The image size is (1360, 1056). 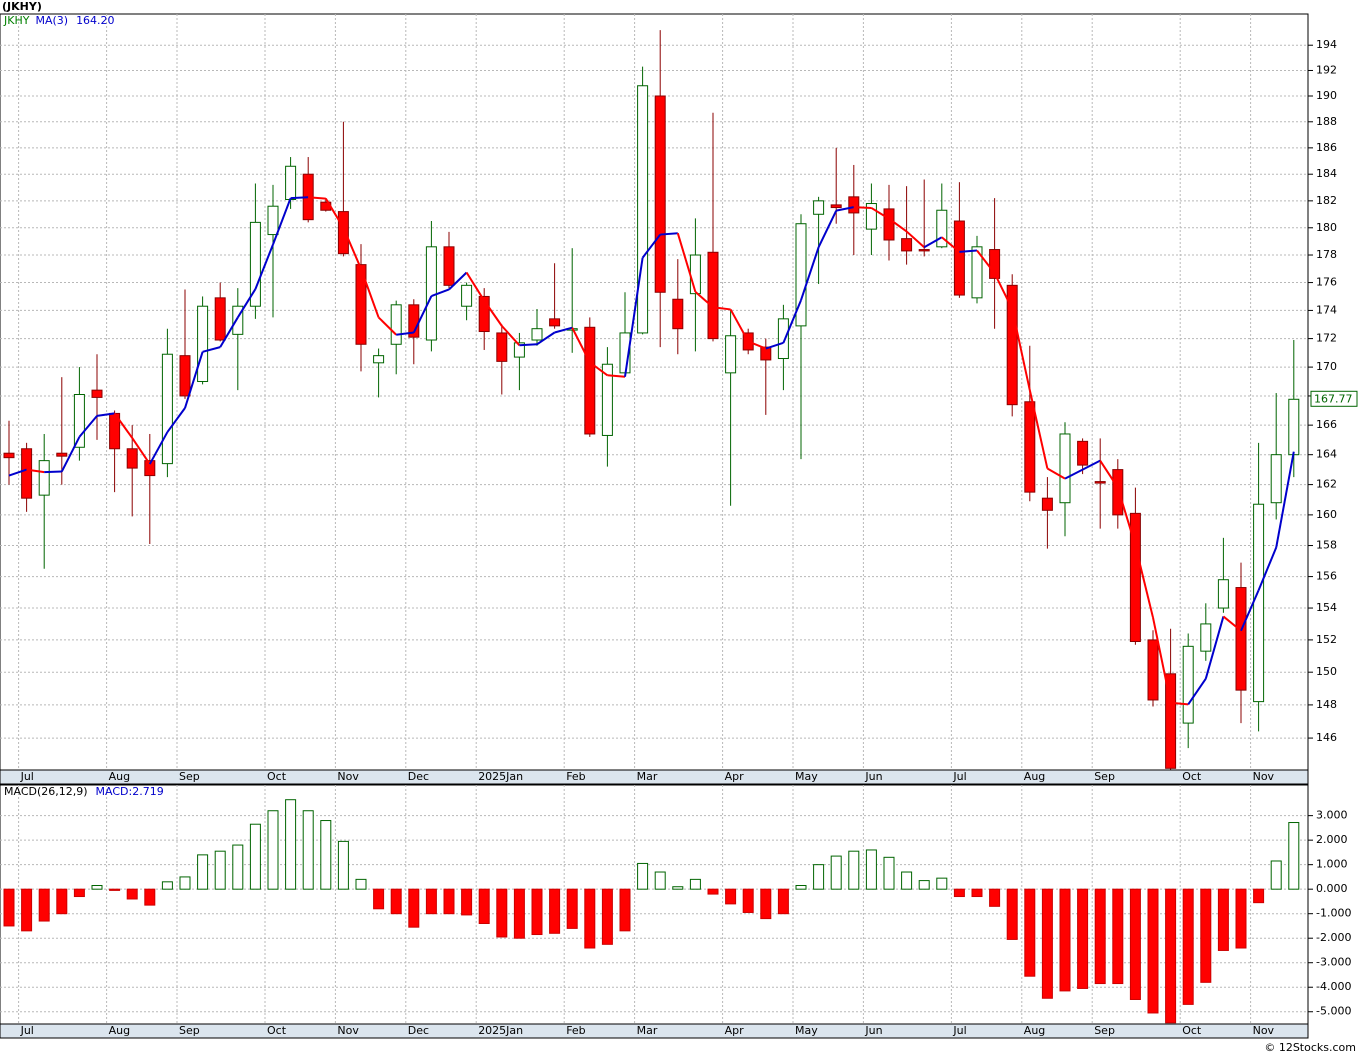 What do you see at coordinates (806, 776) in the screenshot?
I see `x-tick-label: May` at bounding box center [806, 776].